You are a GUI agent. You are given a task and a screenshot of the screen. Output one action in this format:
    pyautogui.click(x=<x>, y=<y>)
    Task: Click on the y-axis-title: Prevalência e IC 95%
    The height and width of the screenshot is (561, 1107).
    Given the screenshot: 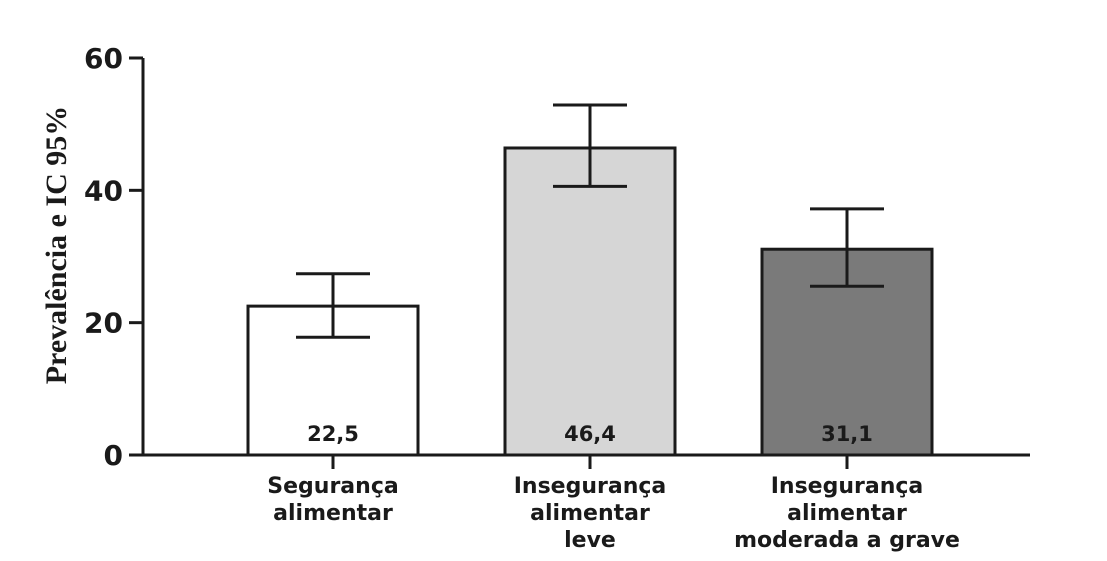 What is the action you would take?
    pyautogui.click(x=56, y=245)
    